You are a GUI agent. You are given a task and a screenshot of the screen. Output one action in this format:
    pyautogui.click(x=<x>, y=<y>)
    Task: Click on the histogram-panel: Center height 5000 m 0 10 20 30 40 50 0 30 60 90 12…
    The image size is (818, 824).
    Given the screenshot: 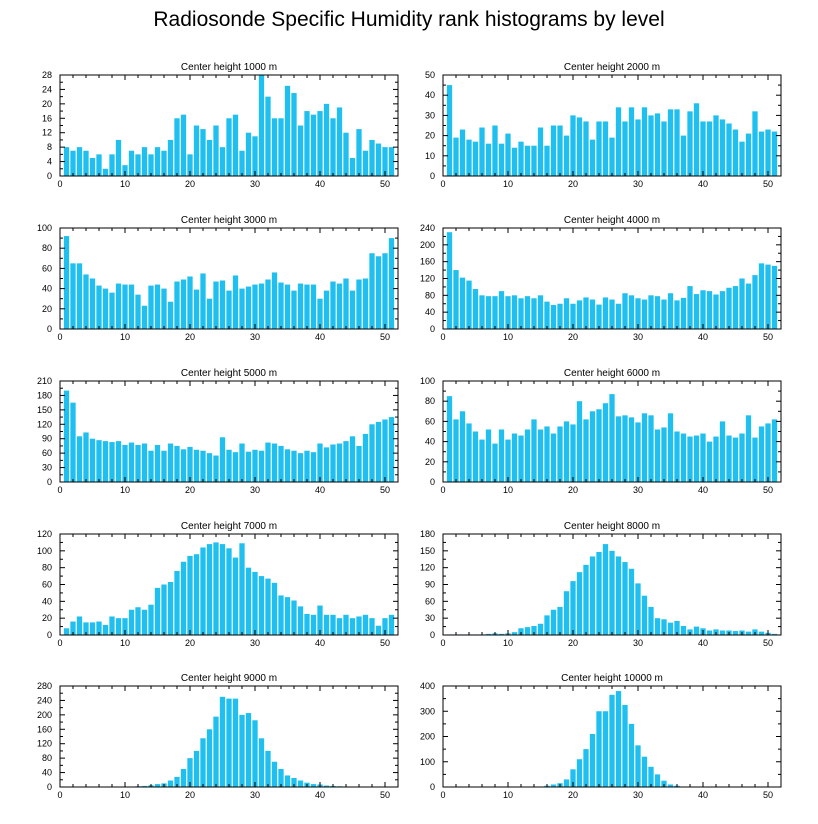 What is the action you would take?
    pyautogui.click(x=218, y=431)
    